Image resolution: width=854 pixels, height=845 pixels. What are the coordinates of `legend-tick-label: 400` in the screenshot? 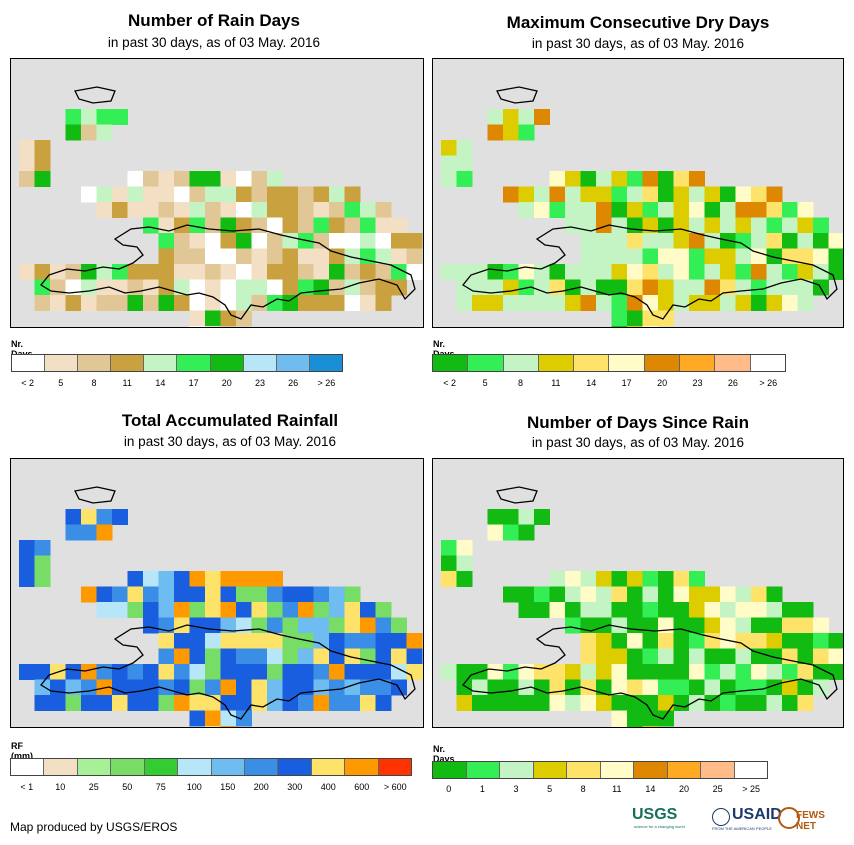 It's located at (328, 787).